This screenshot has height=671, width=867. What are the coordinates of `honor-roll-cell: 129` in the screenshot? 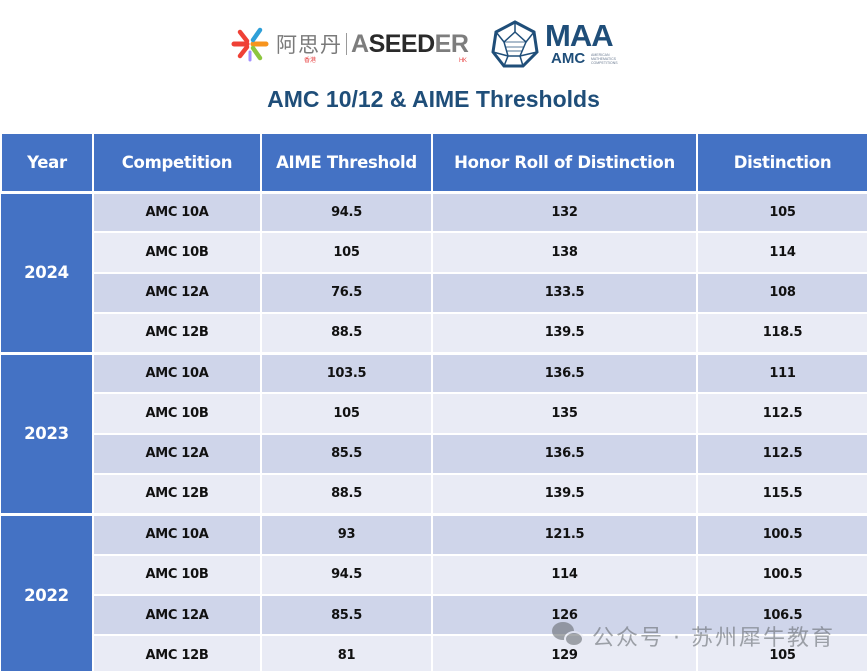 It's located at (564, 652).